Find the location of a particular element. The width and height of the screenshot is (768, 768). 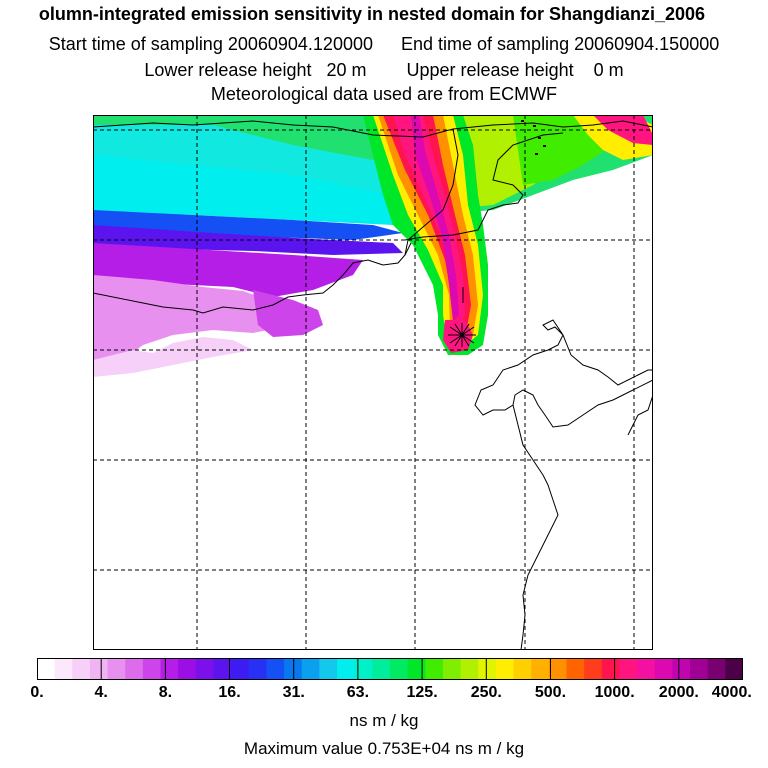

start-time-label: Start time of sampling 20060904.120000 is located at coordinates (210, 44).